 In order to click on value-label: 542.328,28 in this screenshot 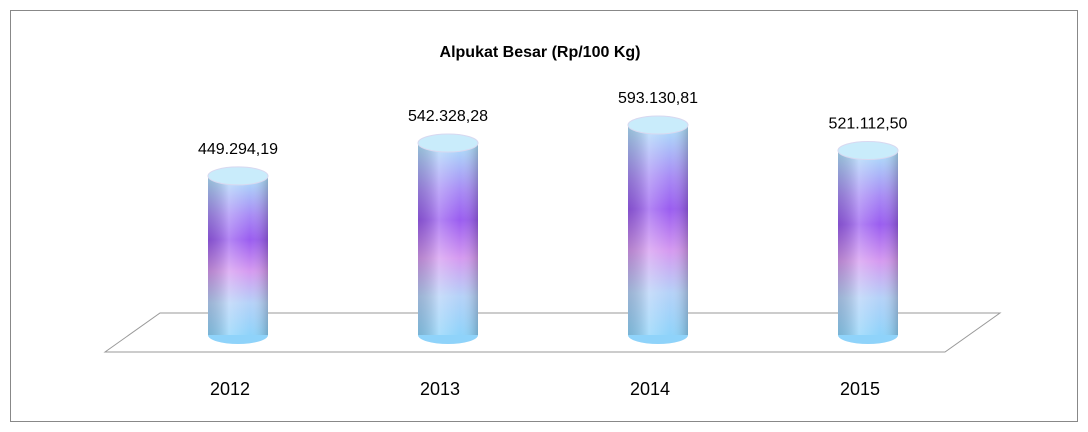, I will do `click(448, 116)`.